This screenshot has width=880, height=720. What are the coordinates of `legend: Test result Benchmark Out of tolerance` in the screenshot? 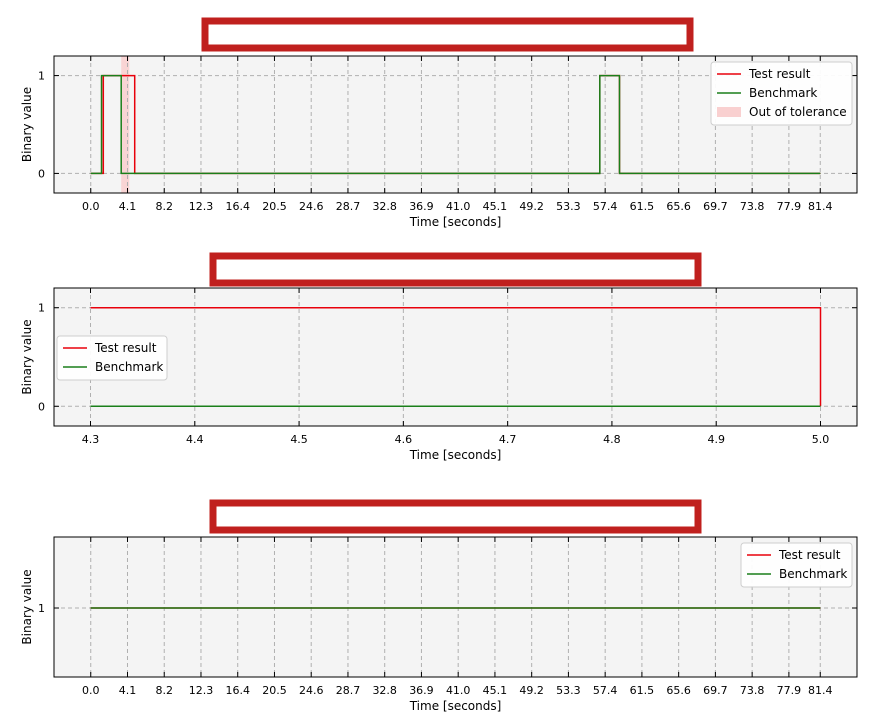 It's located at (781, 93).